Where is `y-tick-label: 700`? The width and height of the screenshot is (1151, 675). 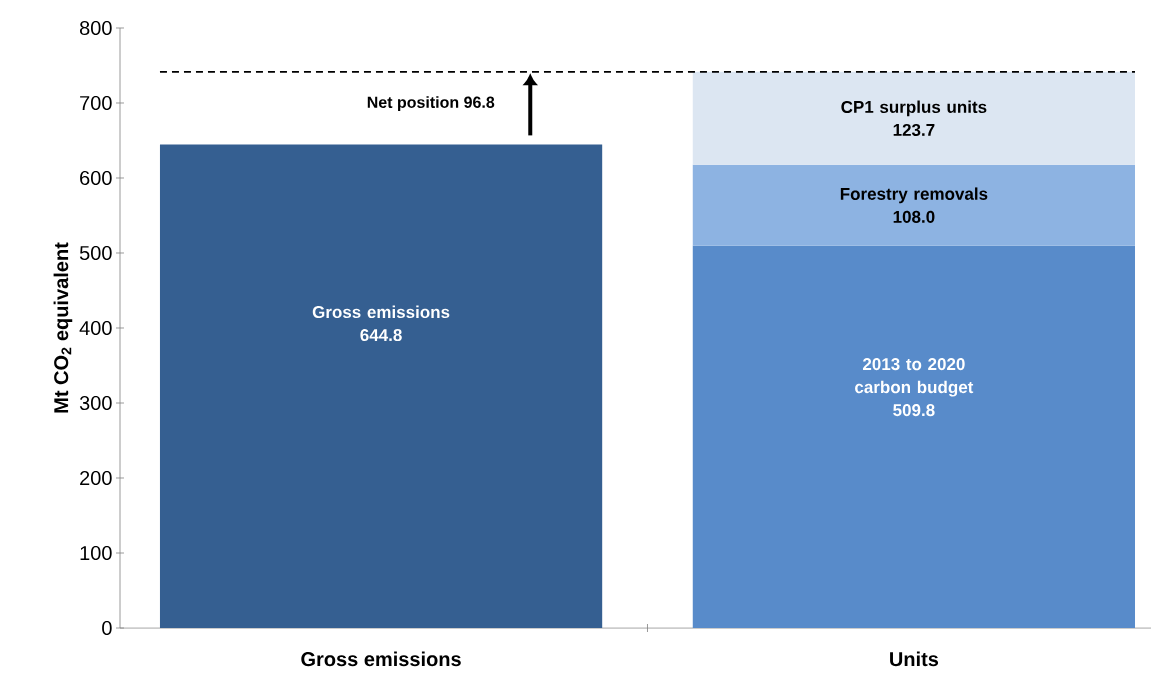
y-tick-label: 700 is located at coordinates (96, 103).